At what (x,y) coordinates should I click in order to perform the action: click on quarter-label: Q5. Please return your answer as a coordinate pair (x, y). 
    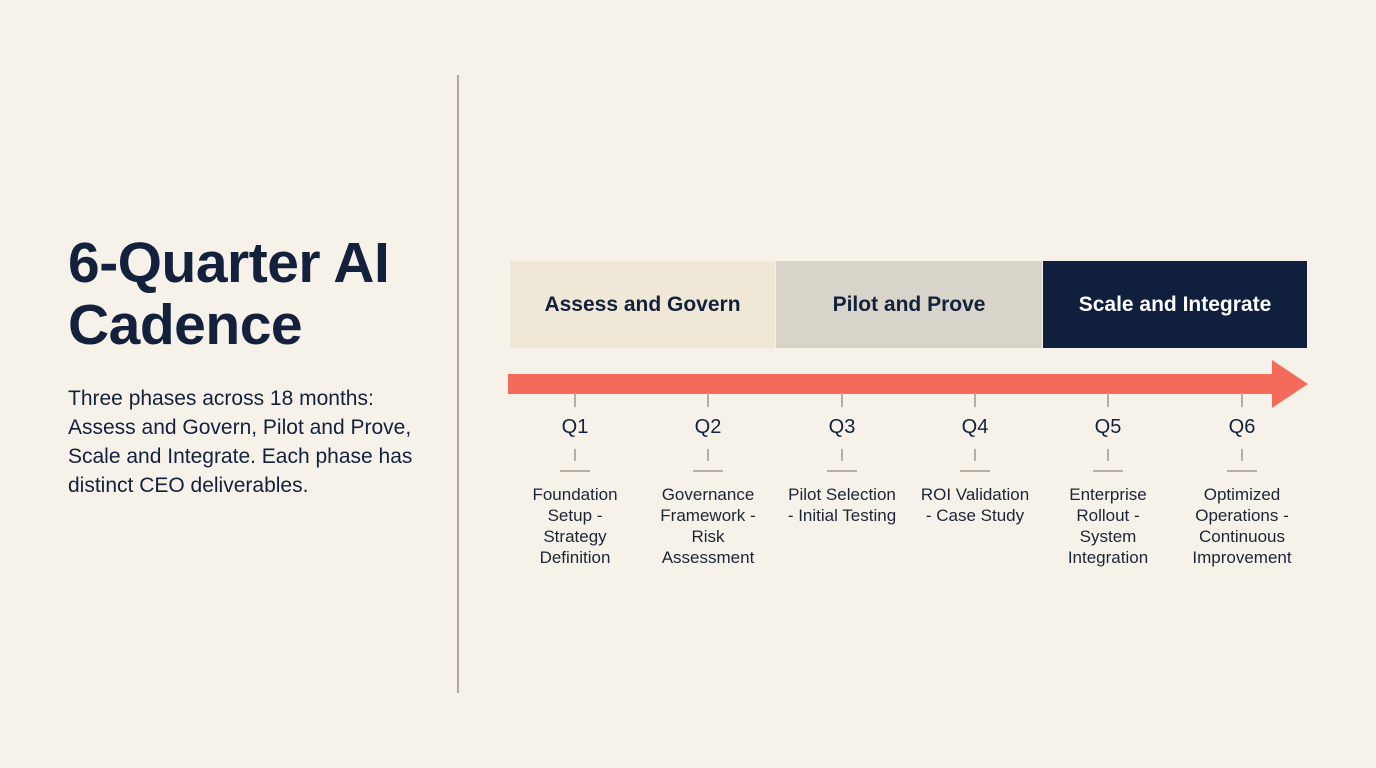
    Looking at the image, I should click on (1108, 427).